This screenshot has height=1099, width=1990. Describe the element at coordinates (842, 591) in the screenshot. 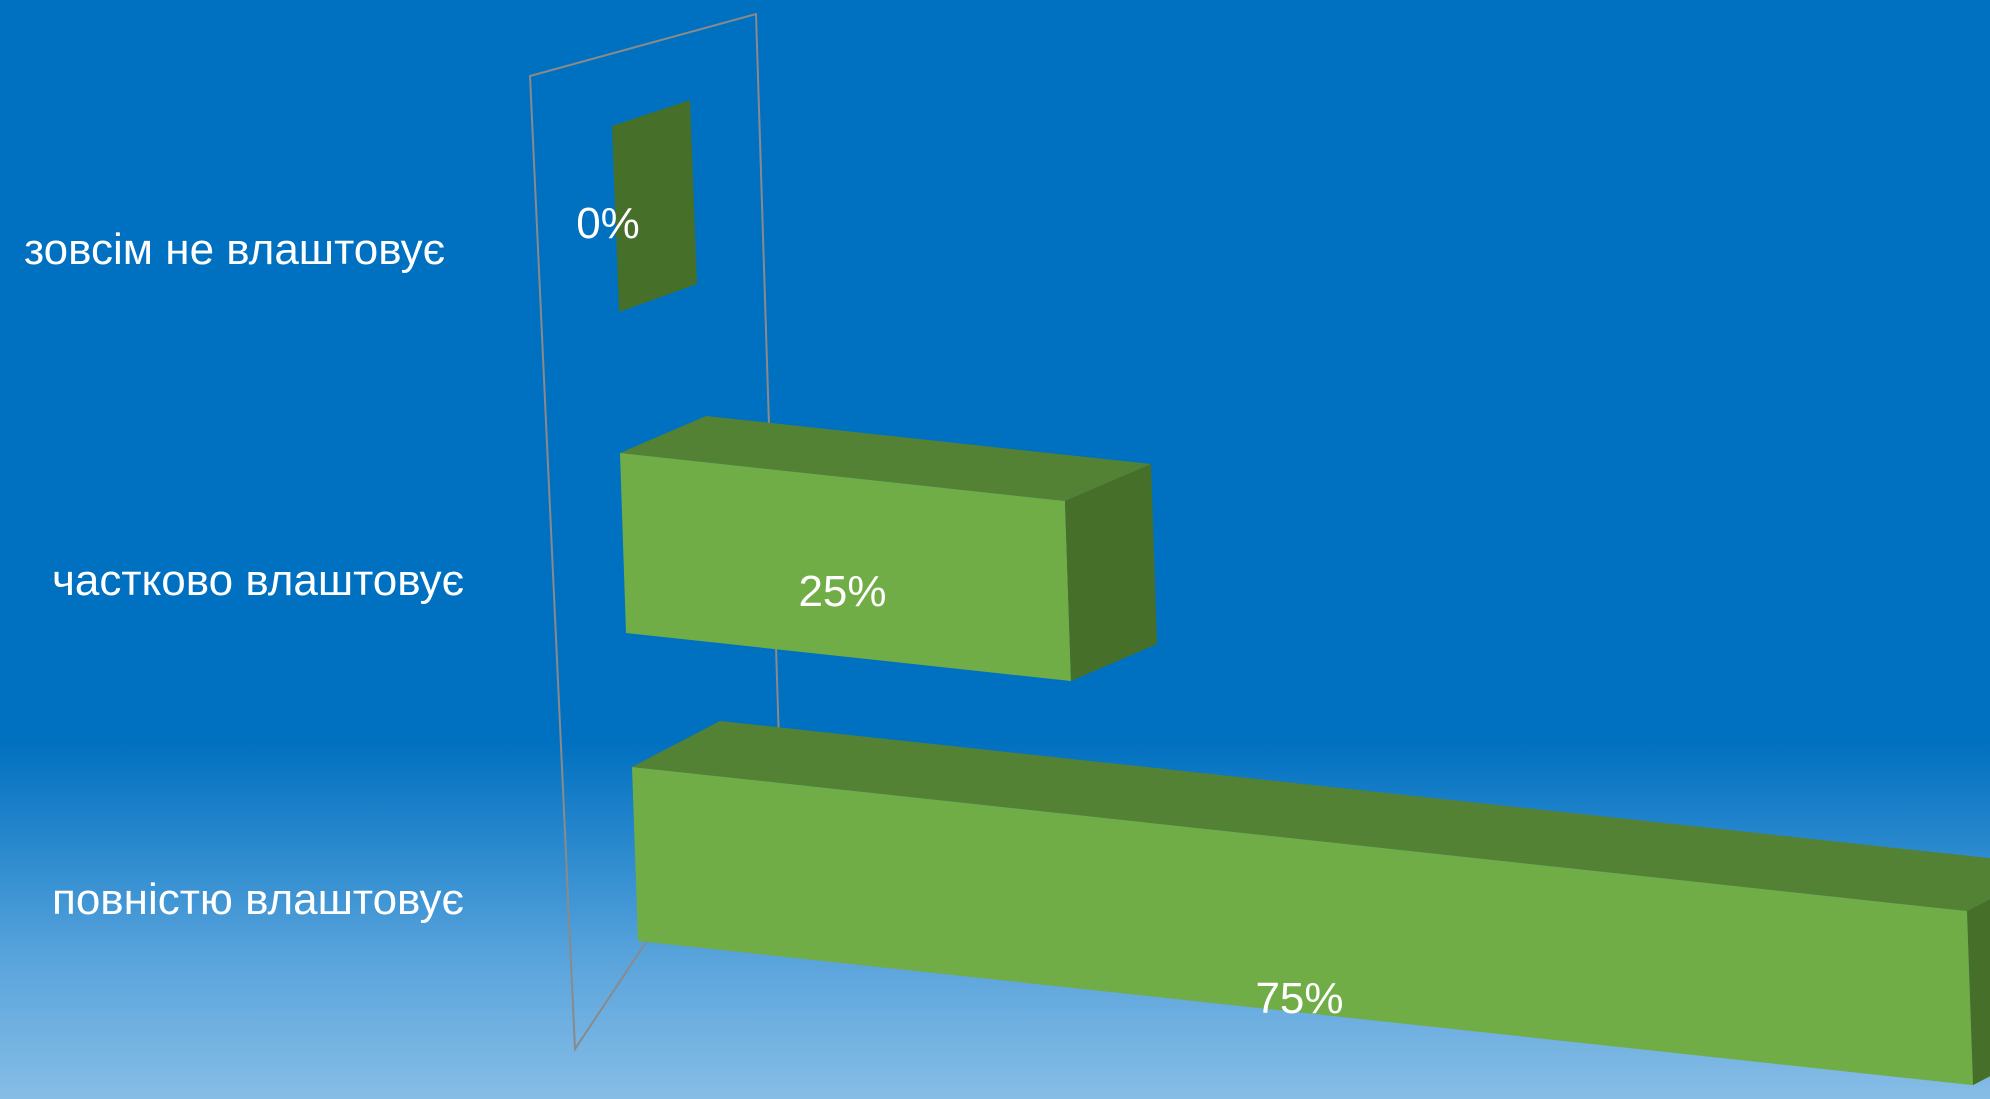

I see `value-label-1: 25%` at that location.